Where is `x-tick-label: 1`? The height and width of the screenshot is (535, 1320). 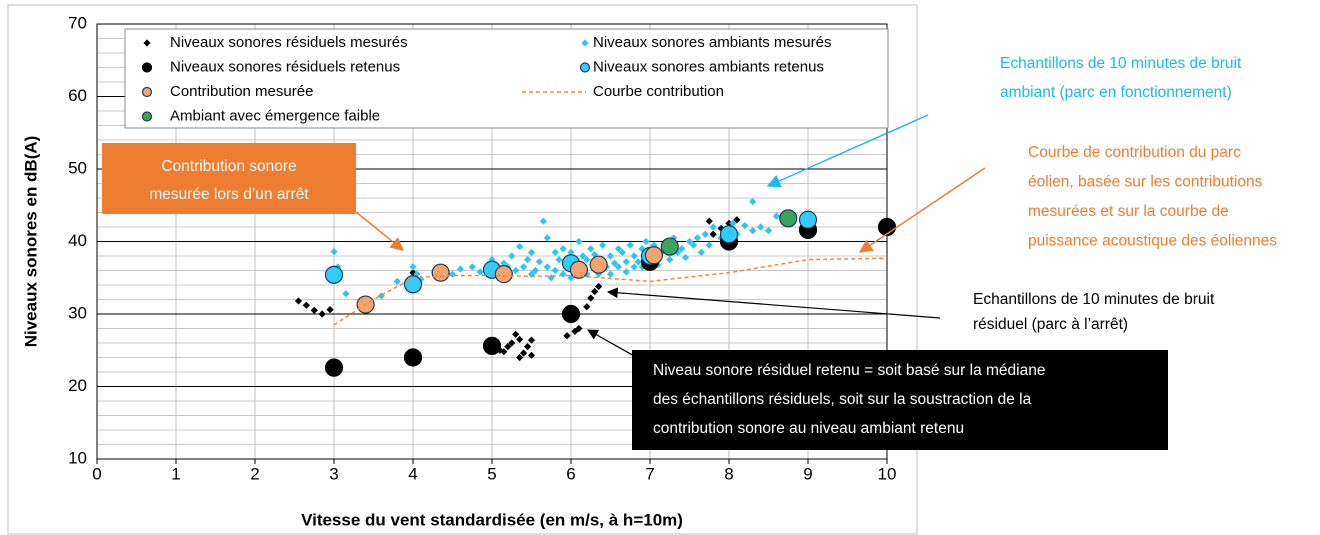
x-tick-label: 1 is located at coordinates (175, 473).